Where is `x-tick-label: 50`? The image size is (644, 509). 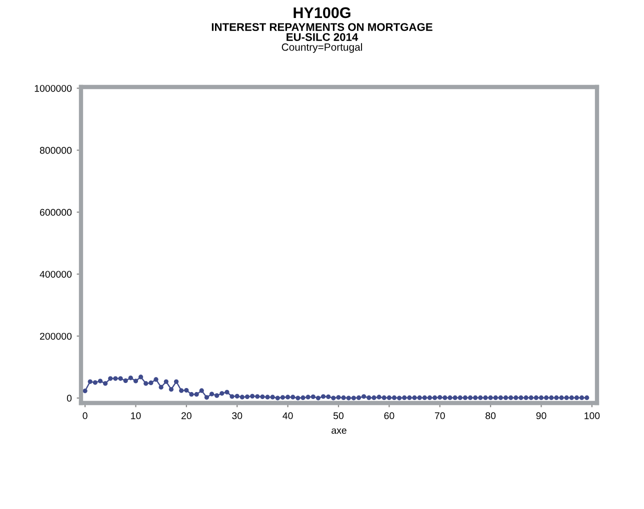
x-tick-label: 50 is located at coordinates (338, 416).